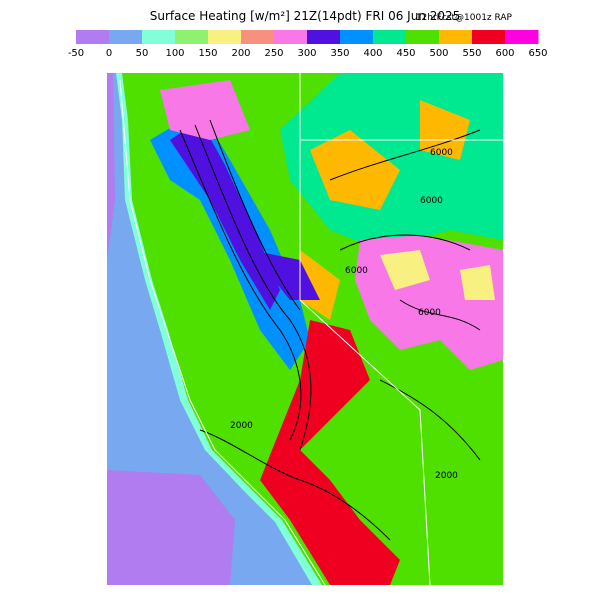 This screenshot has width=611, height=611. What do you see at coordinates (339, 53) in the screenshot?
I see `colorbar-label: 350` at bounding box center [339, 53].